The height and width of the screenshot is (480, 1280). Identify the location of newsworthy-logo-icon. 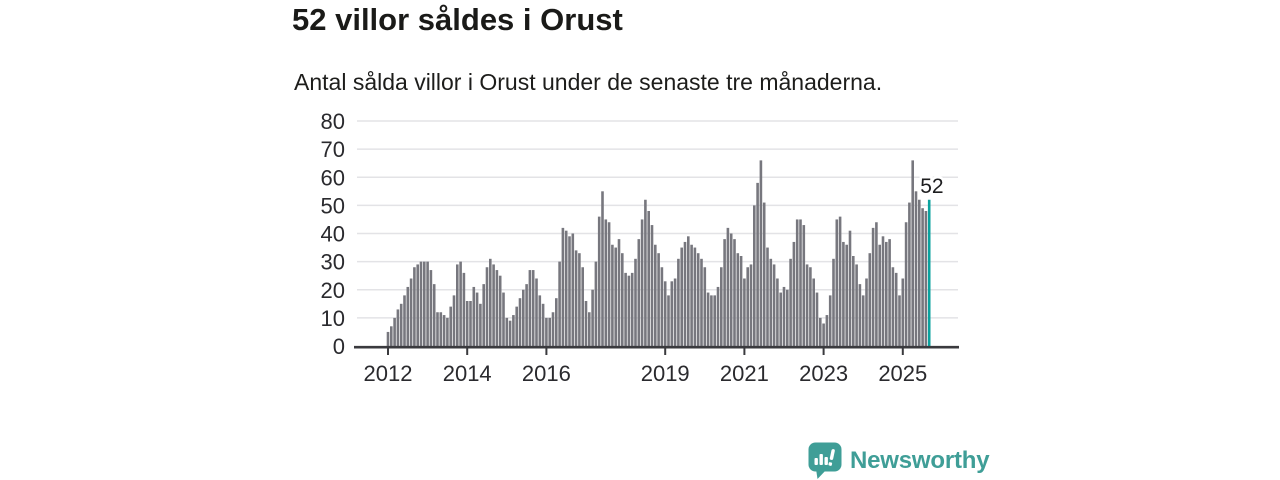
(825, 460).